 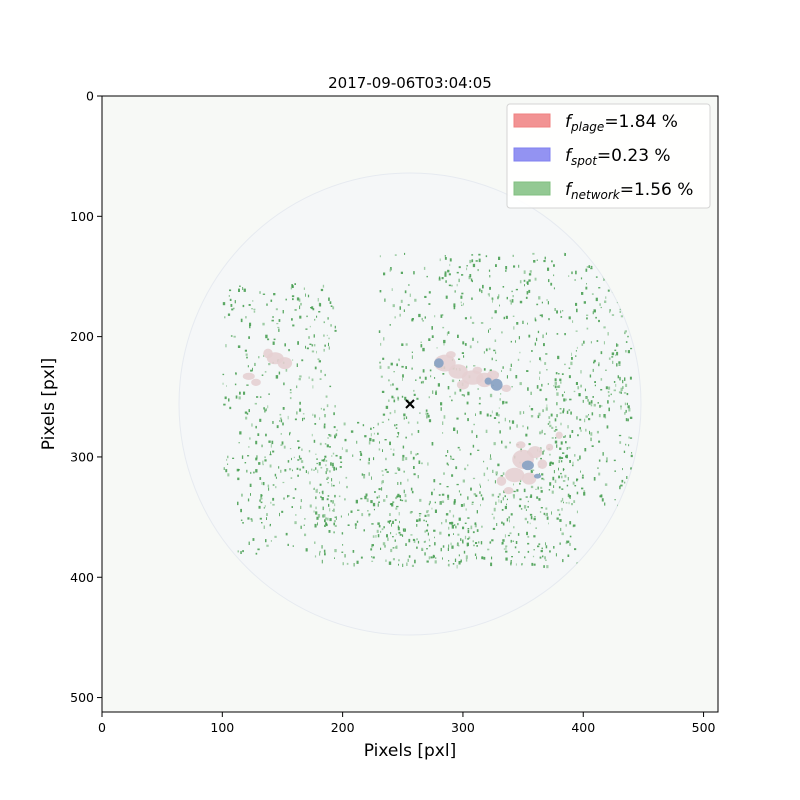 I want to click on plage-region, so click(x=549, y=447).